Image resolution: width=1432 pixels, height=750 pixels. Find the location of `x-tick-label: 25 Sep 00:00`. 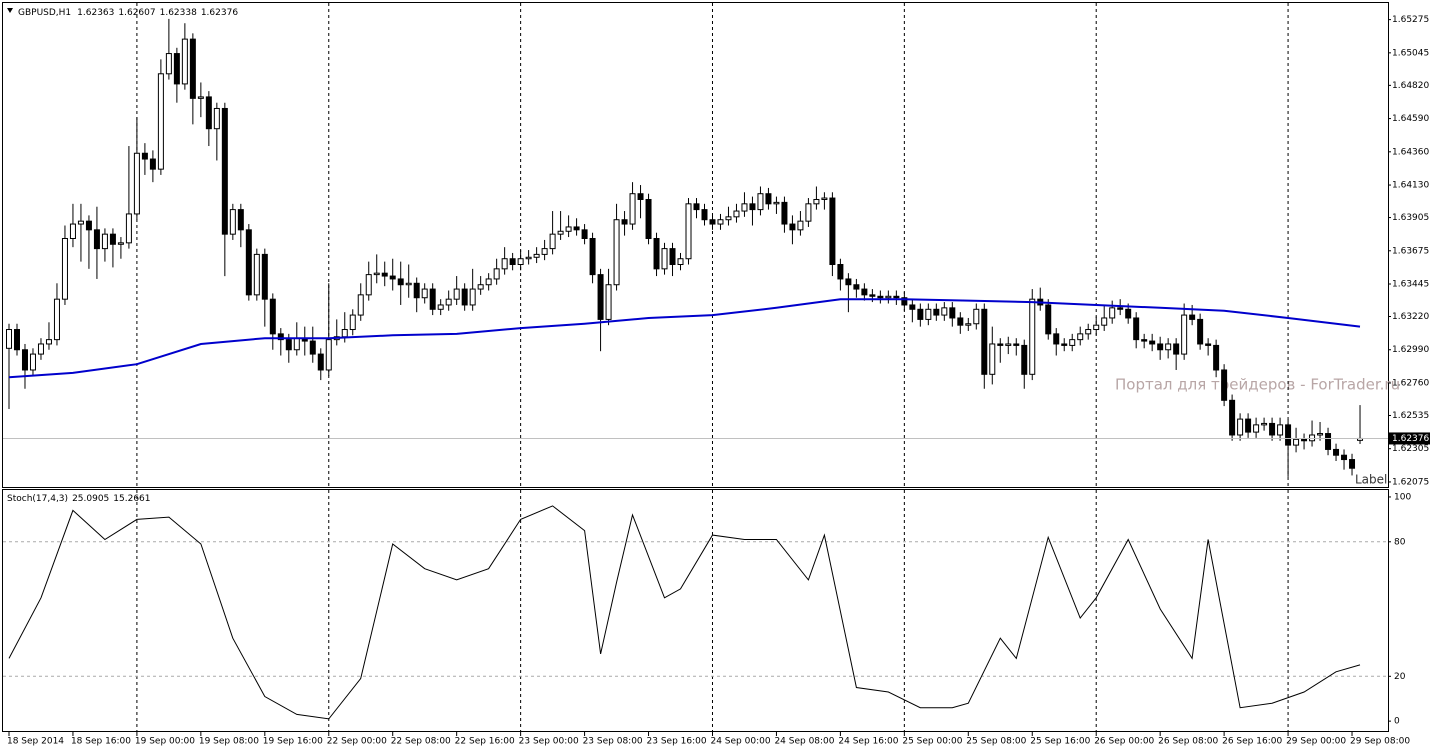

x-tick-label: 25 Sep 00:00 is located at coordinates (932, 742).